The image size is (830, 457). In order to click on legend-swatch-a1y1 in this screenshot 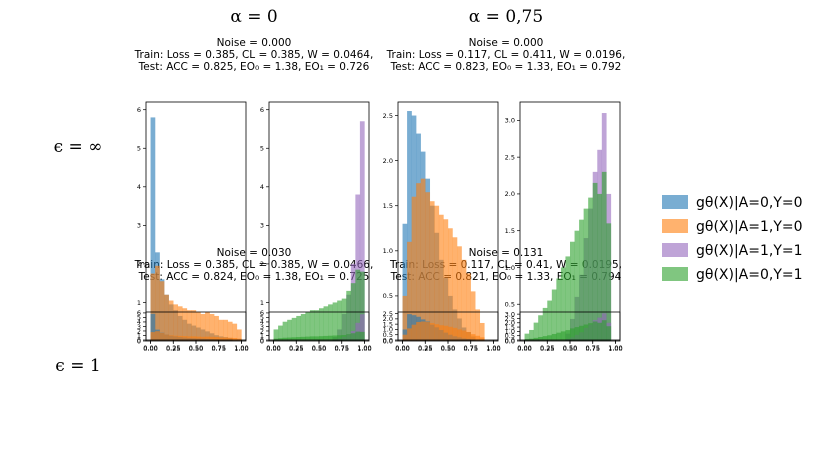, I will do `click(675, 250)`.